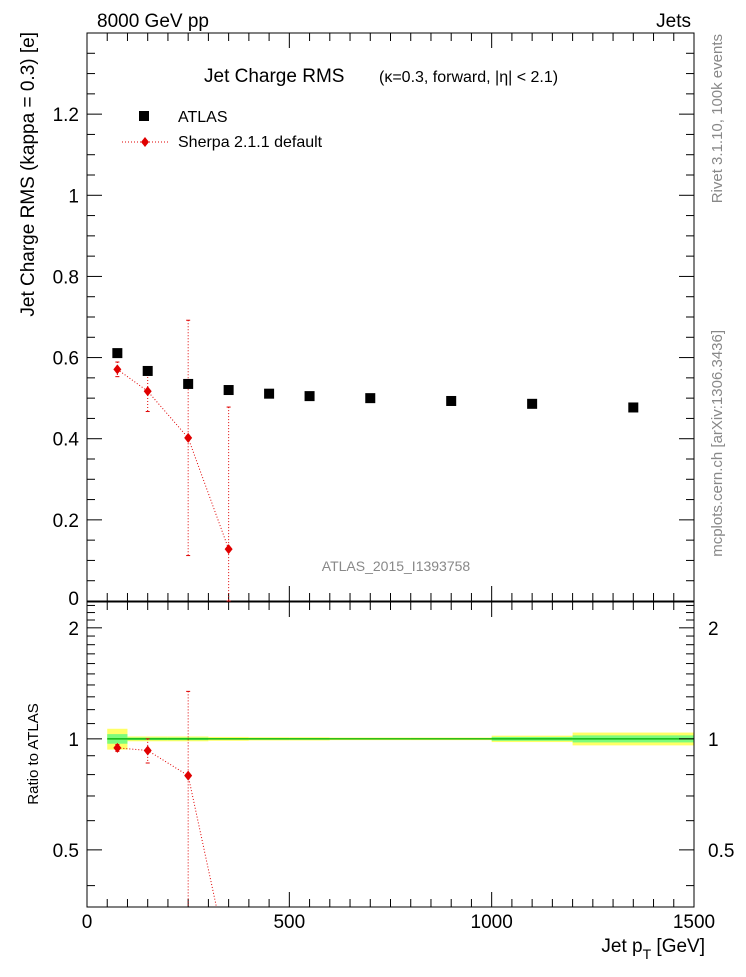 This screenshot has width=746, height=977. What do you see at coordinates (87, 922) in the screenshot?
I see `x-tick-label: 0` at bounding box center [87, 922].